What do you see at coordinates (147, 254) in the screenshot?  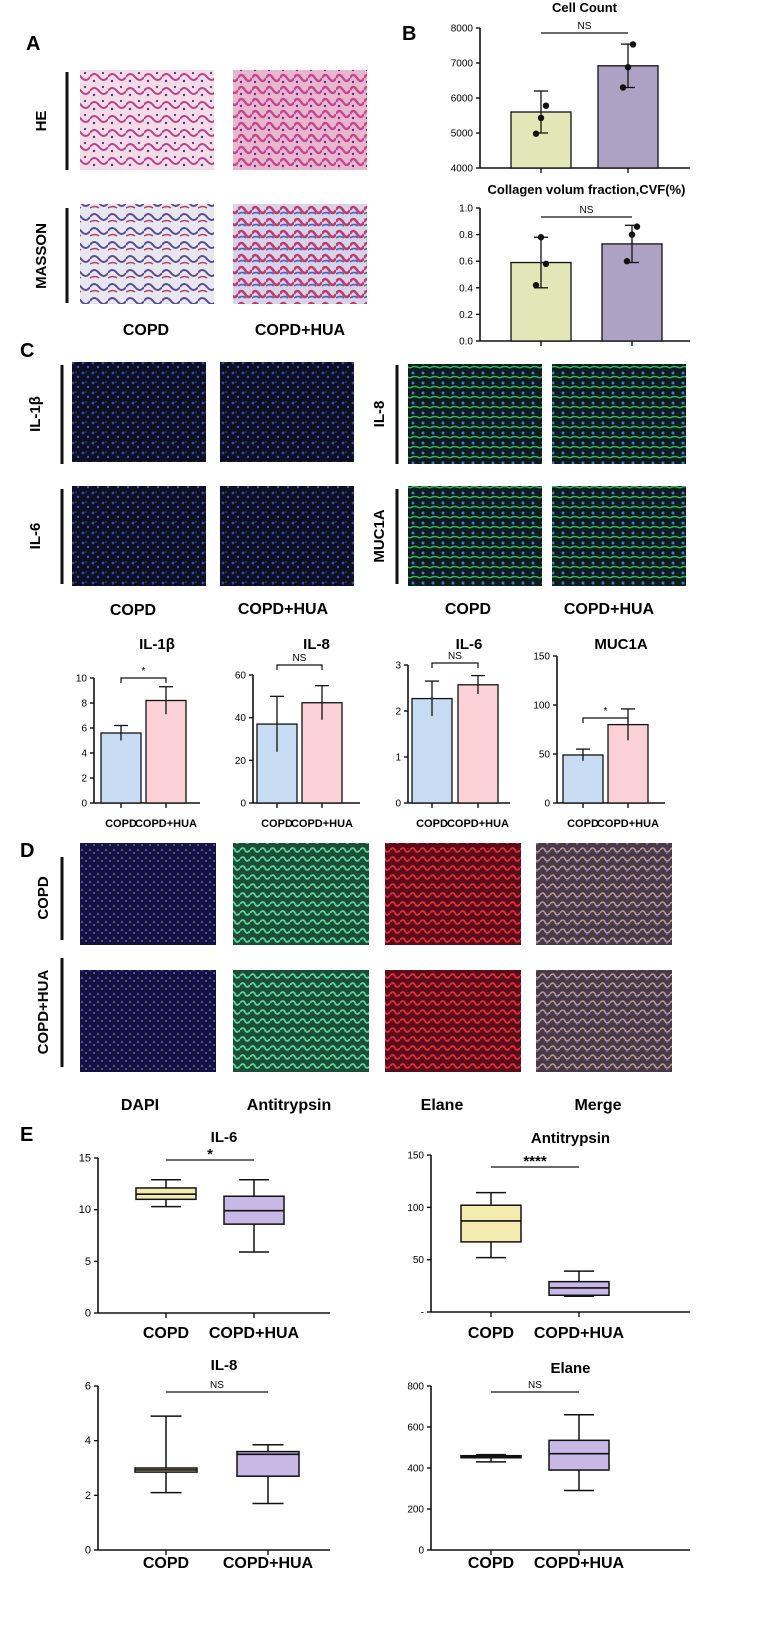 I see `masson-copd-micrograph` at bounding box center [147, 254].